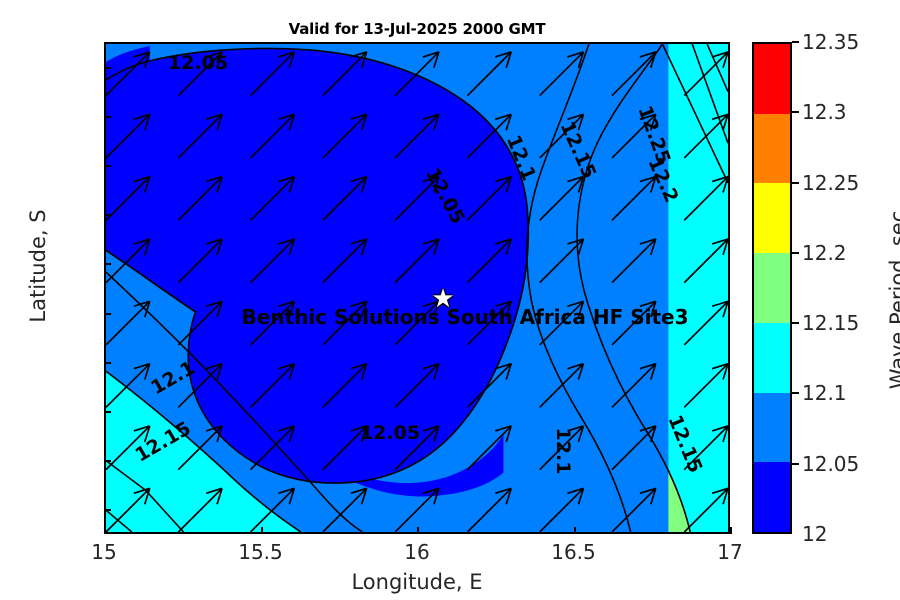 The width and height of the screenshot is (900, 600). Describe the element at coordinates (824, 112) in the screenshot. I see `colorbar-tick-label: 12.3` at that location.